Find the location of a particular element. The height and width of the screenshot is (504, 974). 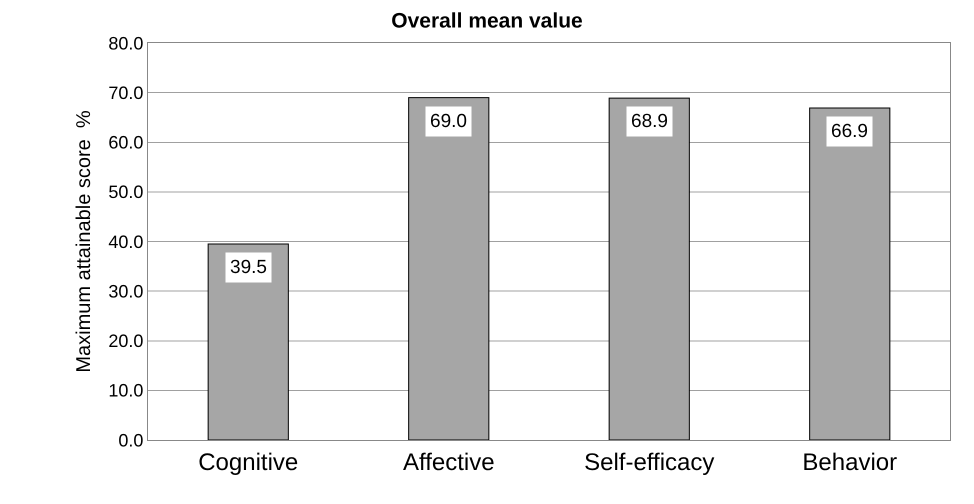

y-tick-label: 20.0 is located at coordinates (126, 341).